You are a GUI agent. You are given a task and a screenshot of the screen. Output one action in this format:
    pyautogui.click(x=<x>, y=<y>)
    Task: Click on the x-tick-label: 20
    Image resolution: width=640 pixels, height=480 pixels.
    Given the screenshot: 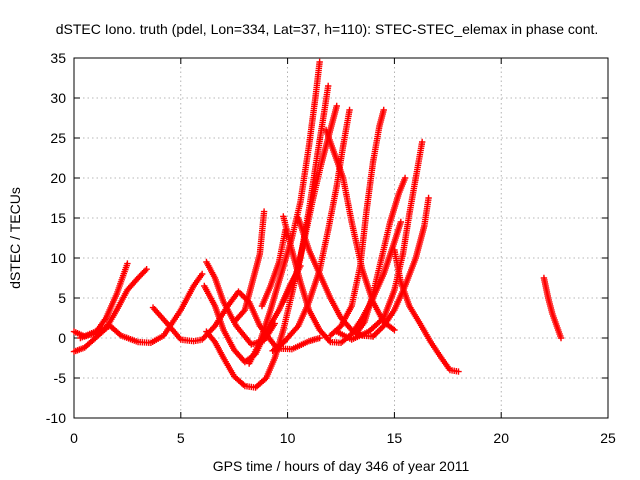 What is the action you would take?
    pyautogui.click(x=501, y=438)
    